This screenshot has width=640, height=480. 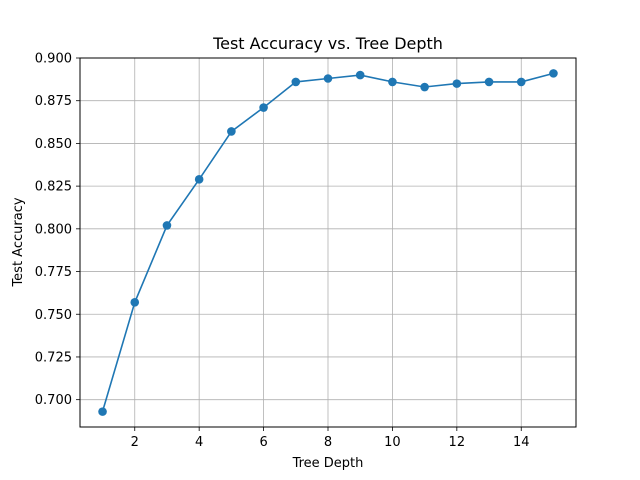 I want to click on x-tick-label: 10, so click(x=392, y=442).